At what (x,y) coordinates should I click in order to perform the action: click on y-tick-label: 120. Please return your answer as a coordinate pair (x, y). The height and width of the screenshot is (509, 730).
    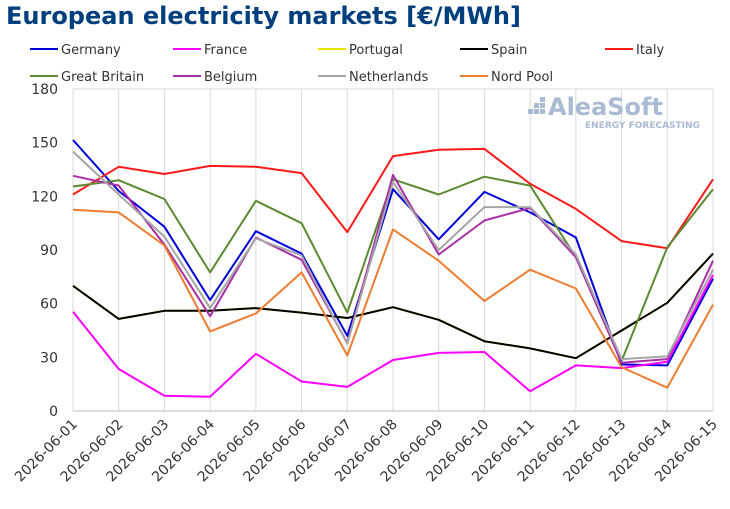
    Looking at the image, I should click on (44, 197).